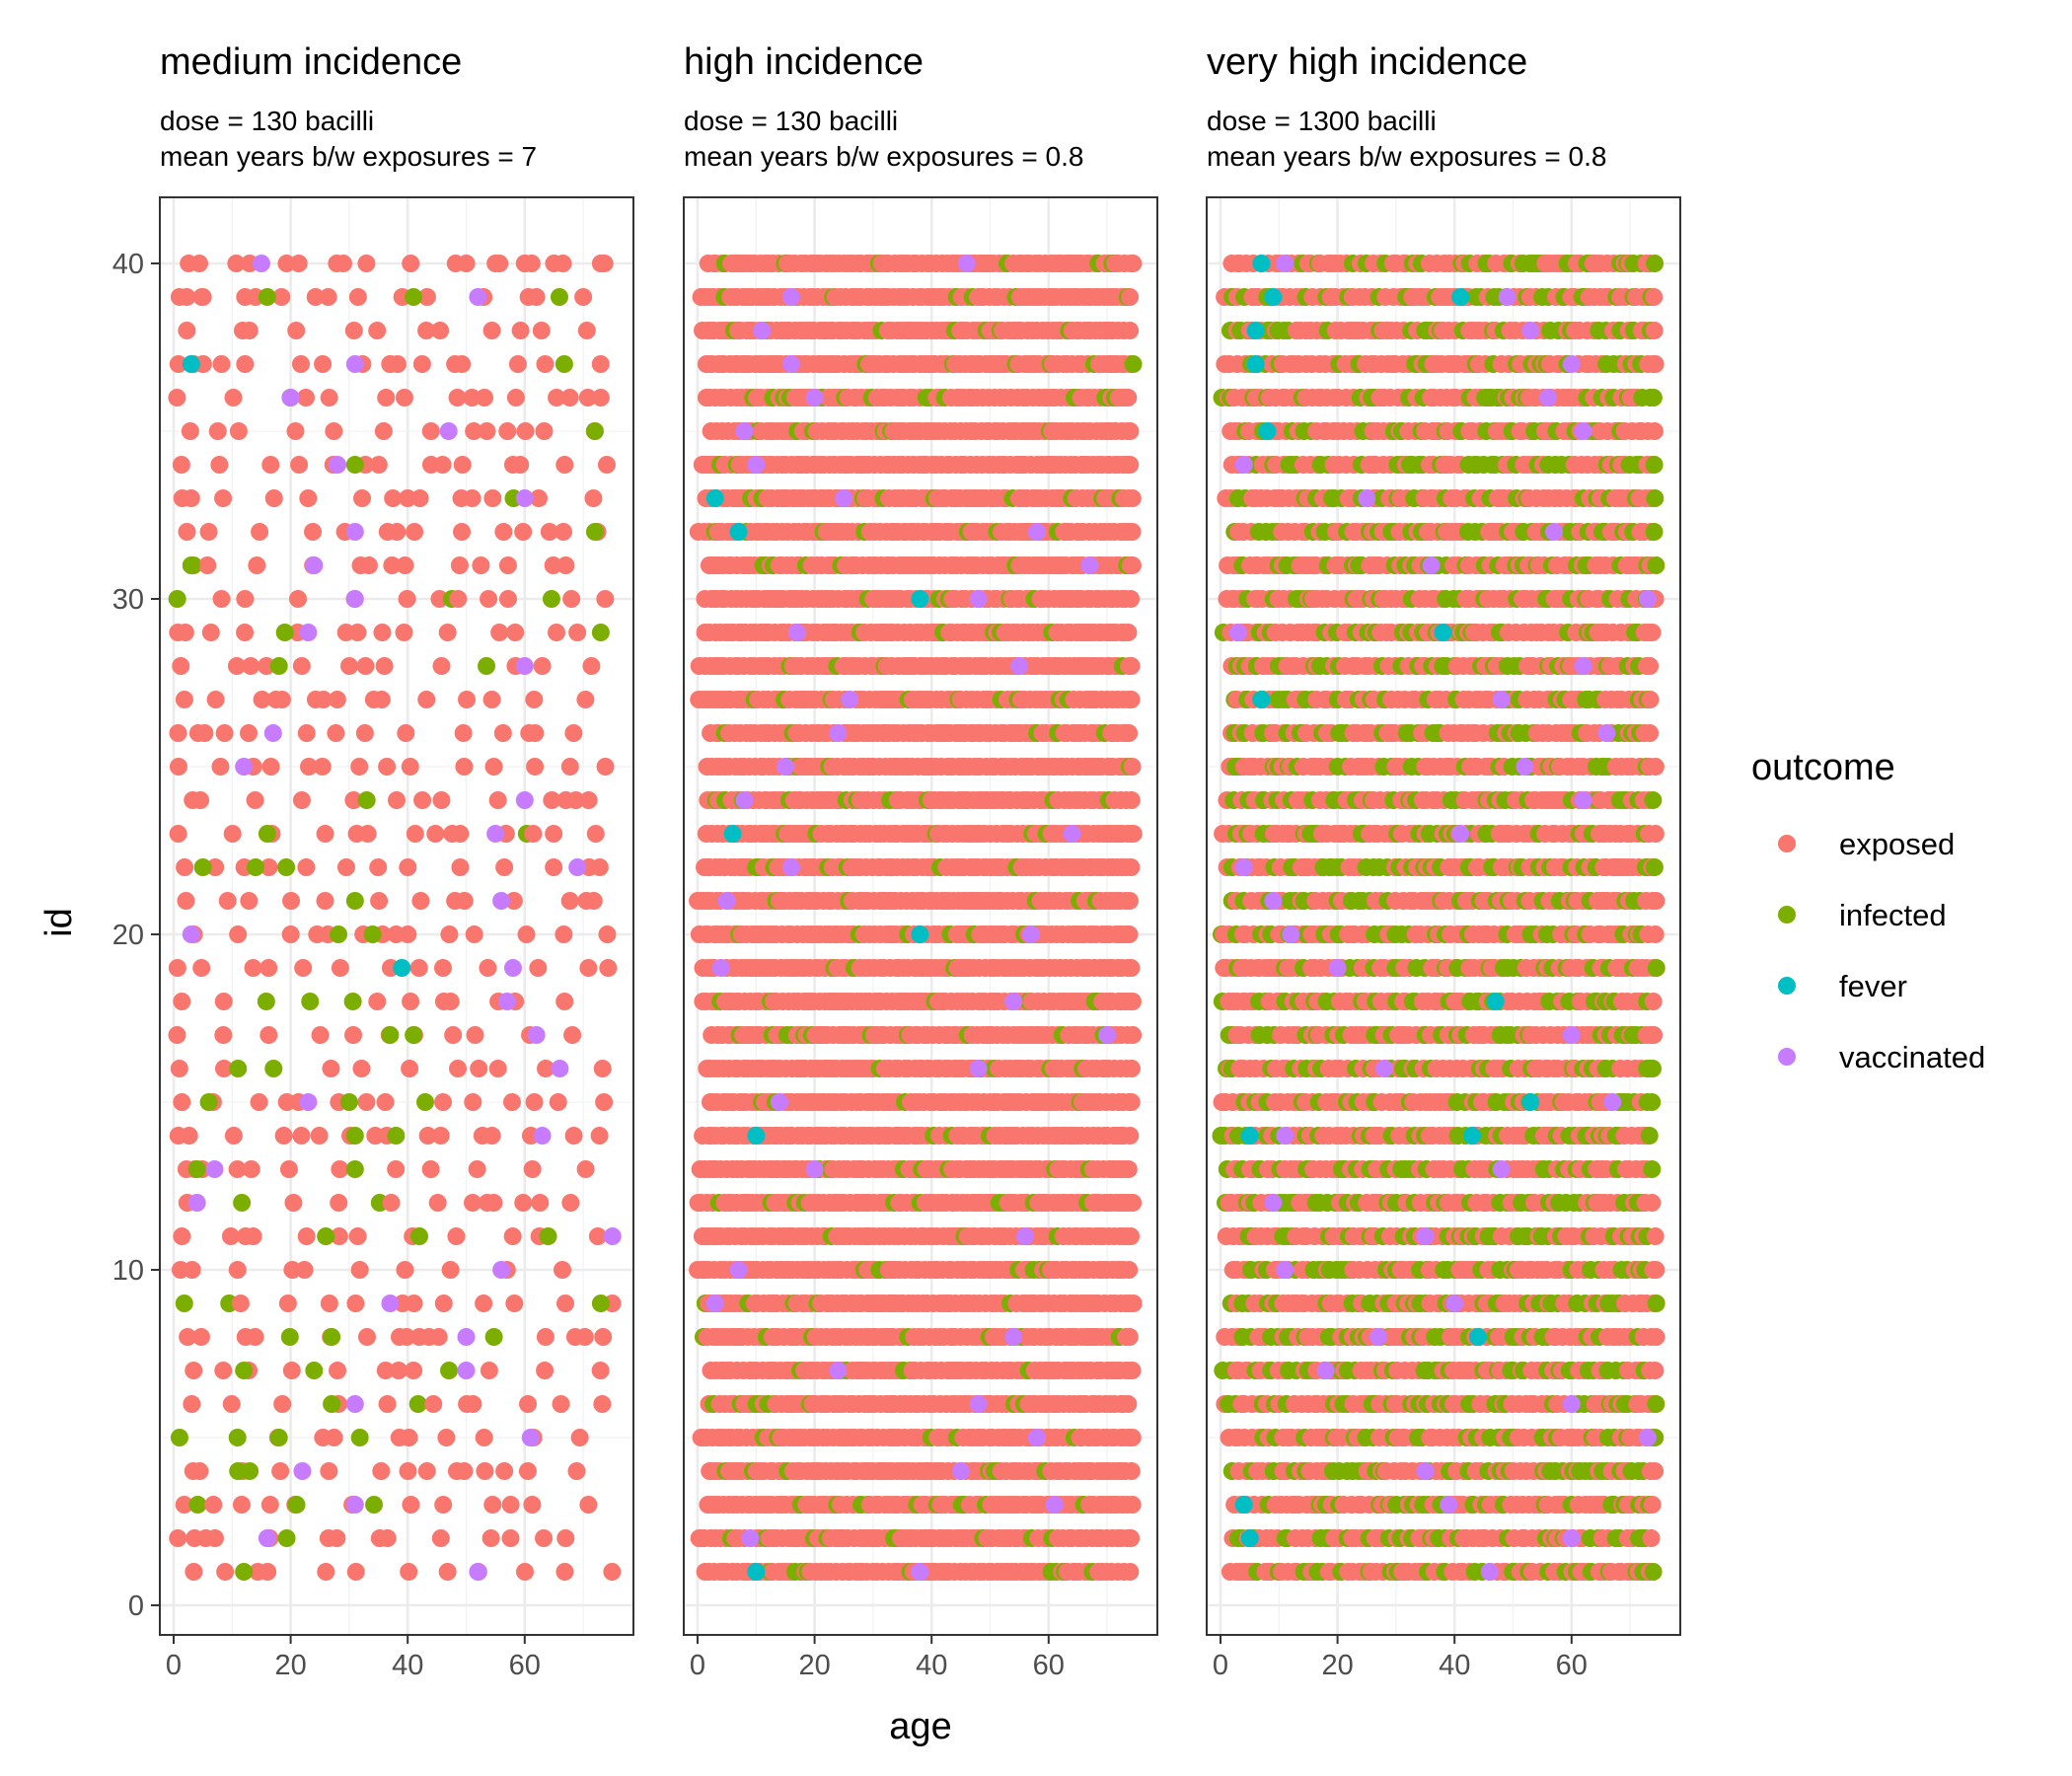  I want to click on x-tick-label: 20, so click(814, 1666).